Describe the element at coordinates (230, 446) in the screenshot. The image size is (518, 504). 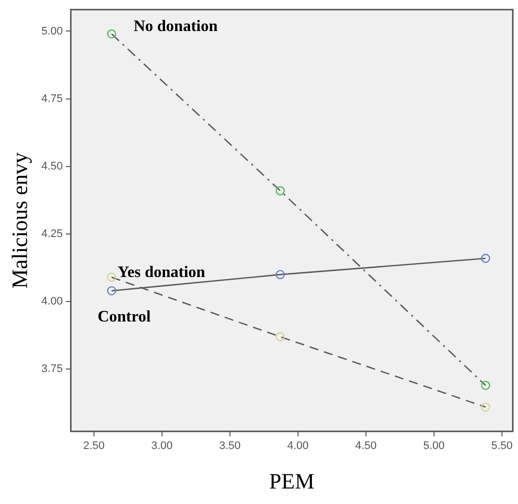
I see `x-tick-label: 3.50` at that location.